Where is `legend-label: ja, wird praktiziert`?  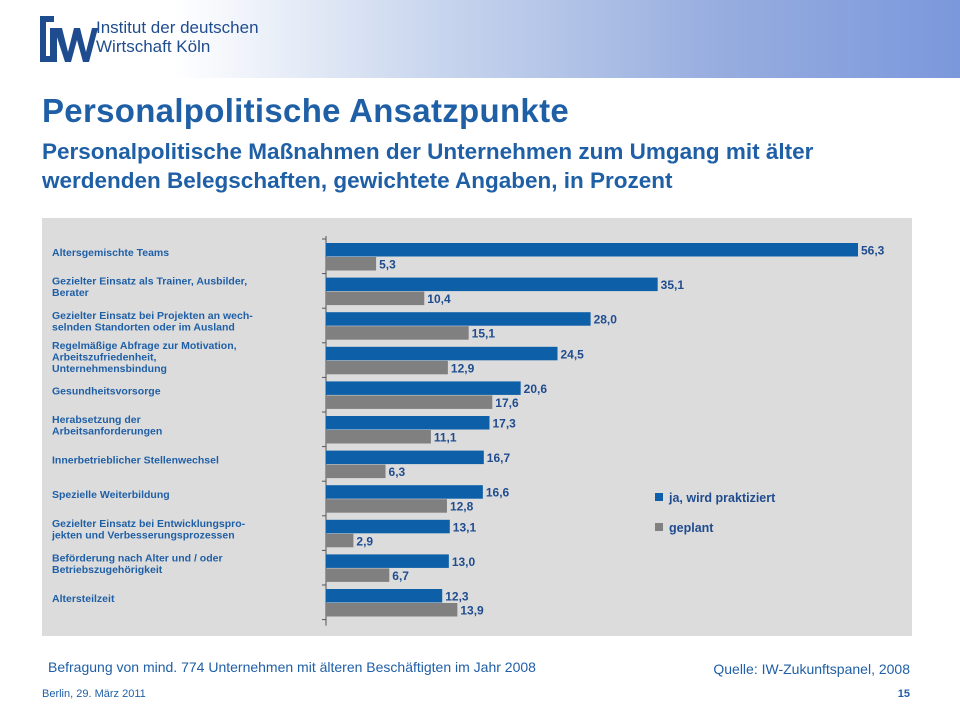
legend-label: ja, wird praktiziert is located at coordinates (722, 498).